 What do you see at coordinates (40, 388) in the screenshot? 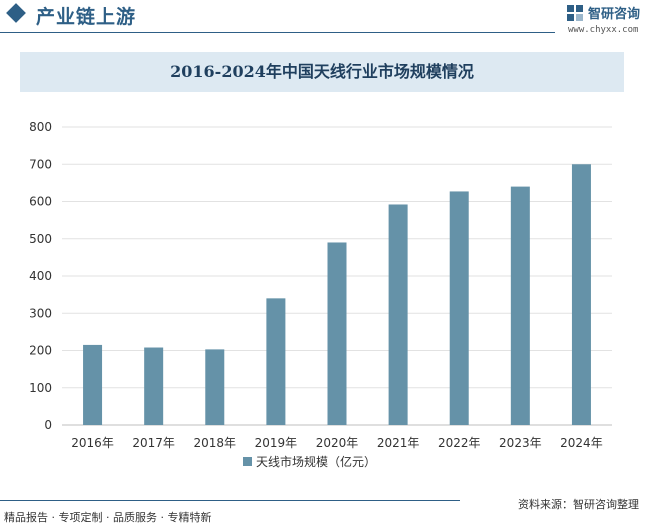
I see `y-tick-label: 100` at bounding box center [40, 388].